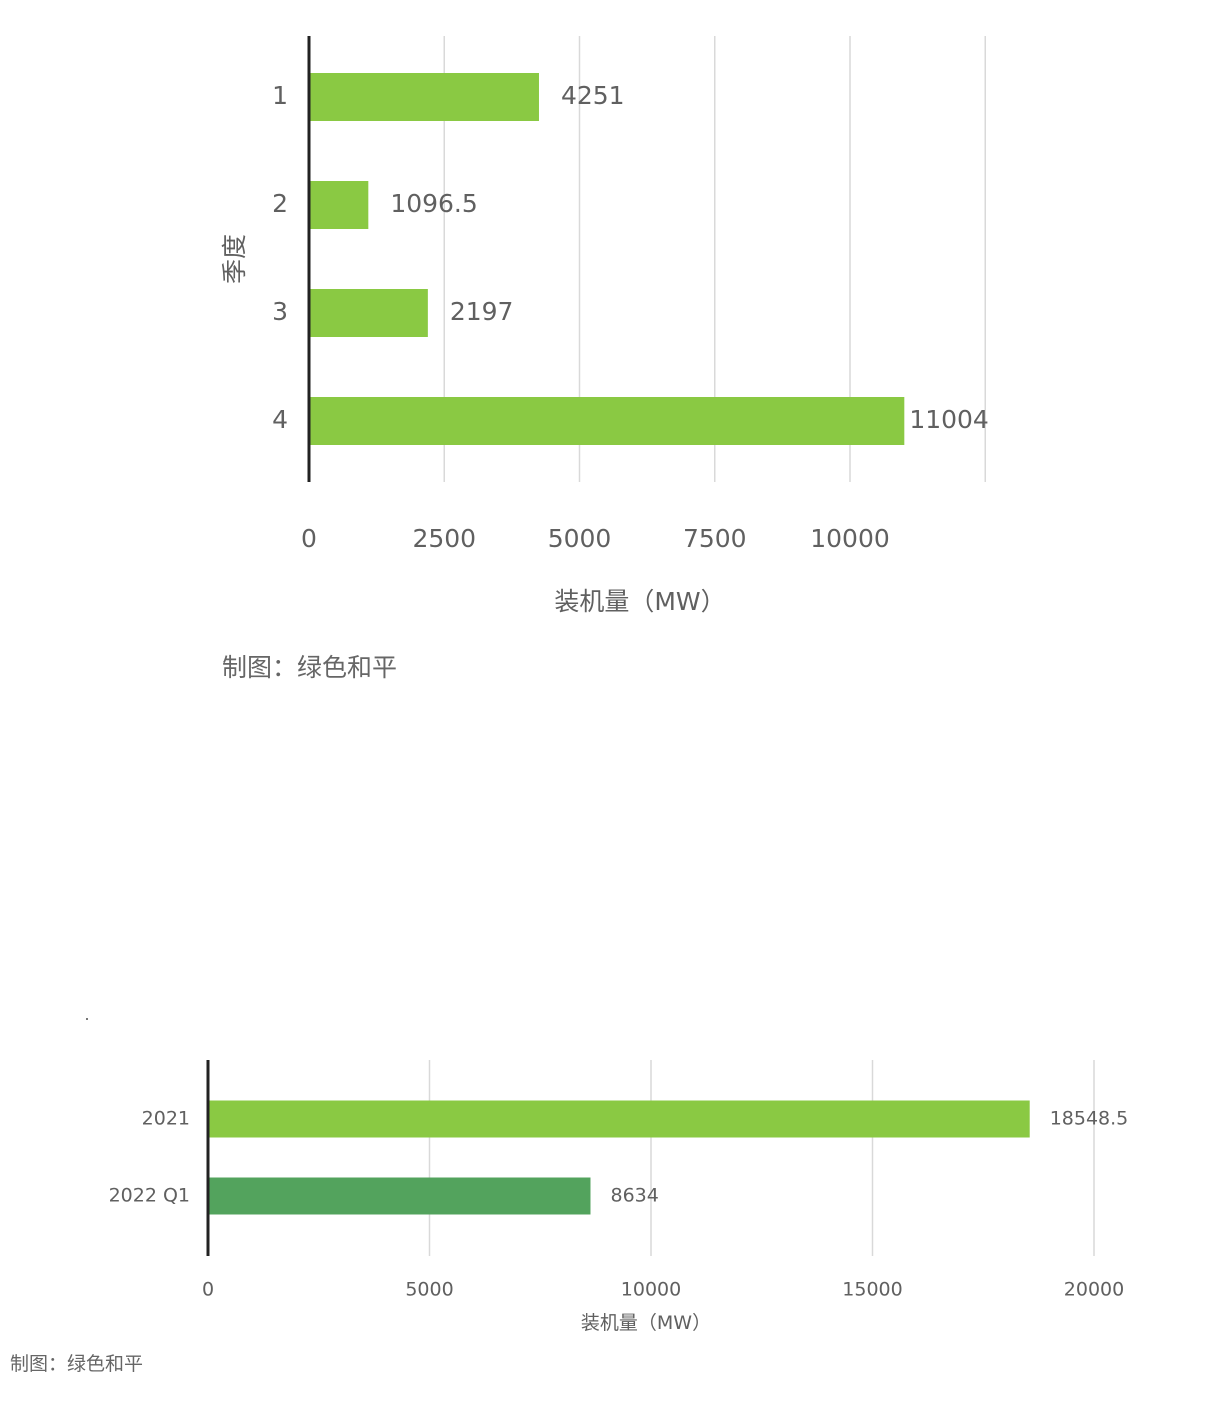  Describe the element at coordinates (166, 1119) in the screenshot. I see `category-label: 2021` at that location.